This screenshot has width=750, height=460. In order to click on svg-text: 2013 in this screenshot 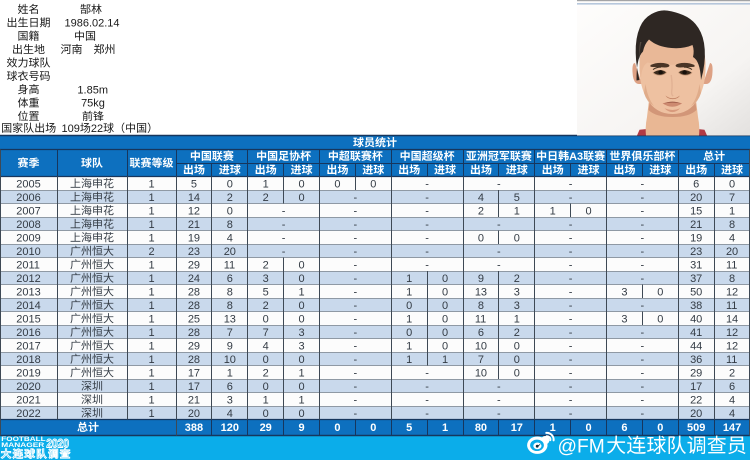, I will do `click(28, 292)`.